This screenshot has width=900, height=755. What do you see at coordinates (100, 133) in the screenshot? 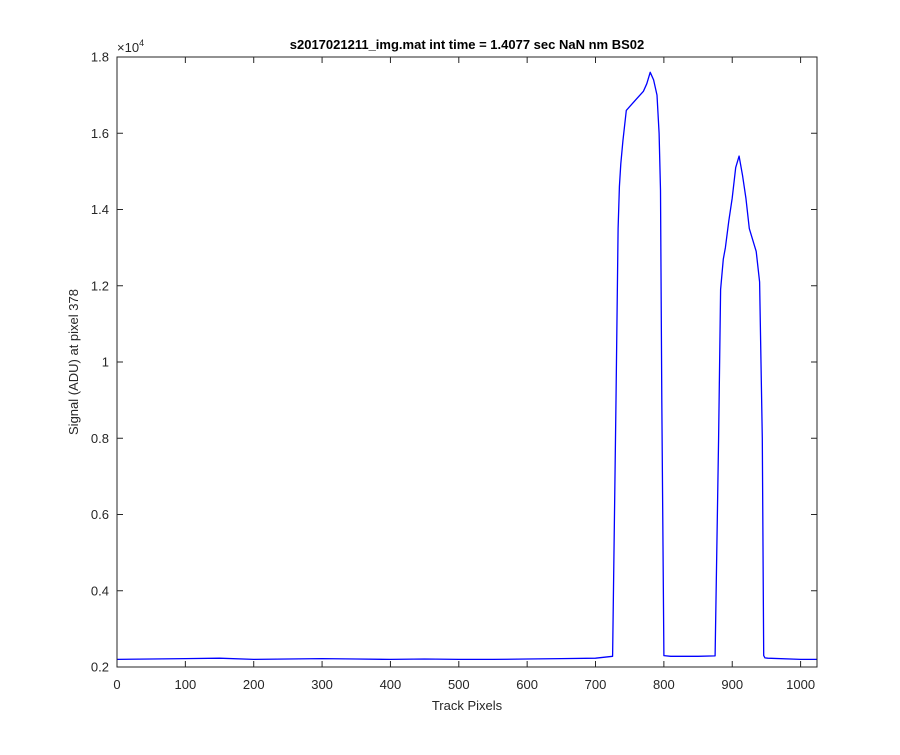
I see `y-tick-label: 1.6` at bounding box center [100, 133].